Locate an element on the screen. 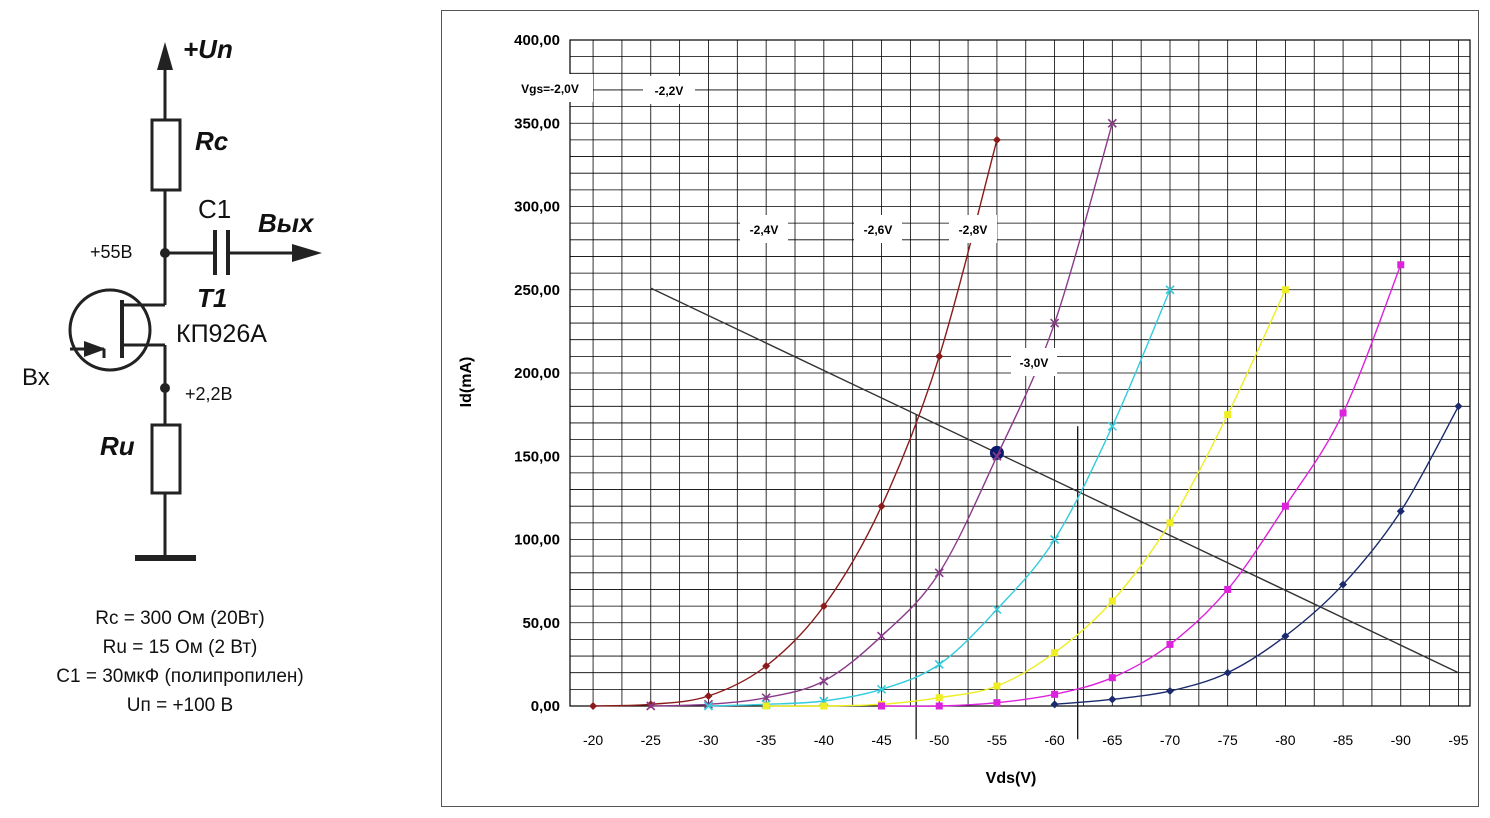 The image size is (1490, 818). x-tick-label: -85 is located at coordinates (1343, 740).